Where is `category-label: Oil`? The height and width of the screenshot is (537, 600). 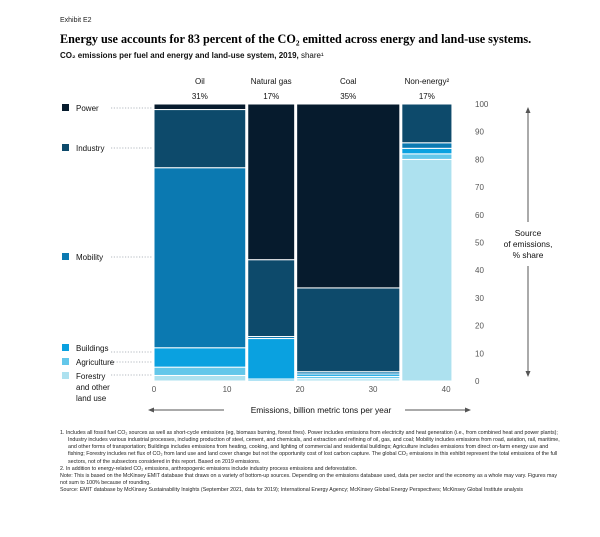
category-label: Oil is located at coordinates (200, 81).